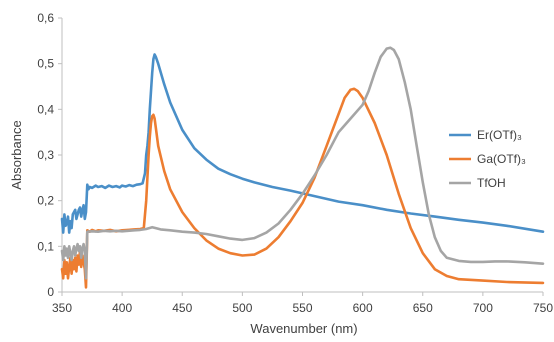 This screenshot has height=342, width=554. I want to click on y-tick-label: 0,5, so click(45, 64).